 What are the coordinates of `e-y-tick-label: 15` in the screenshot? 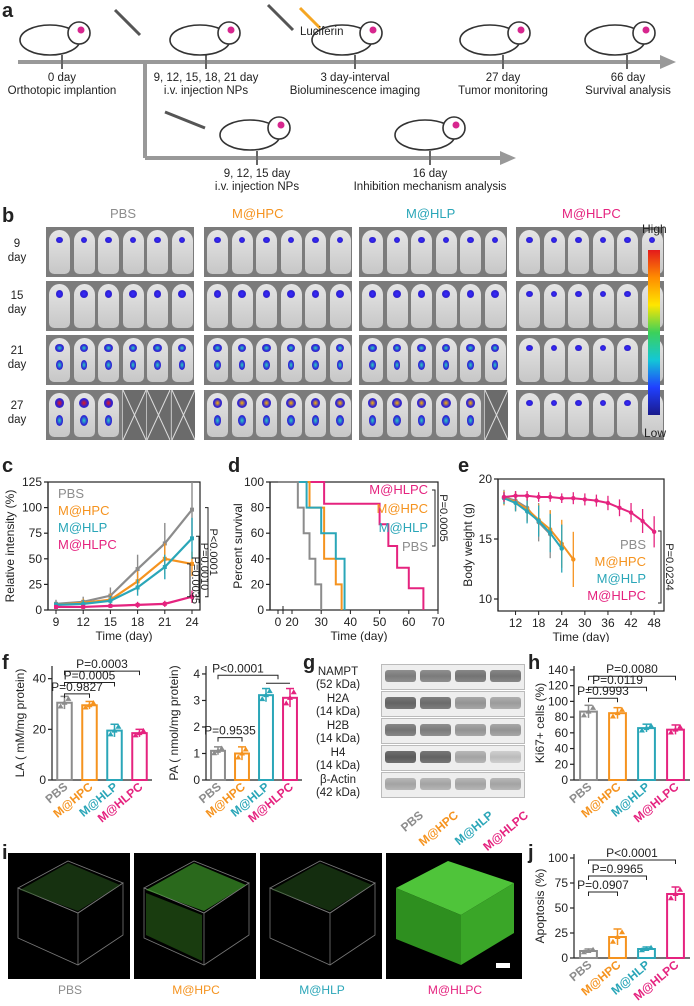 It's located at (486, 539).